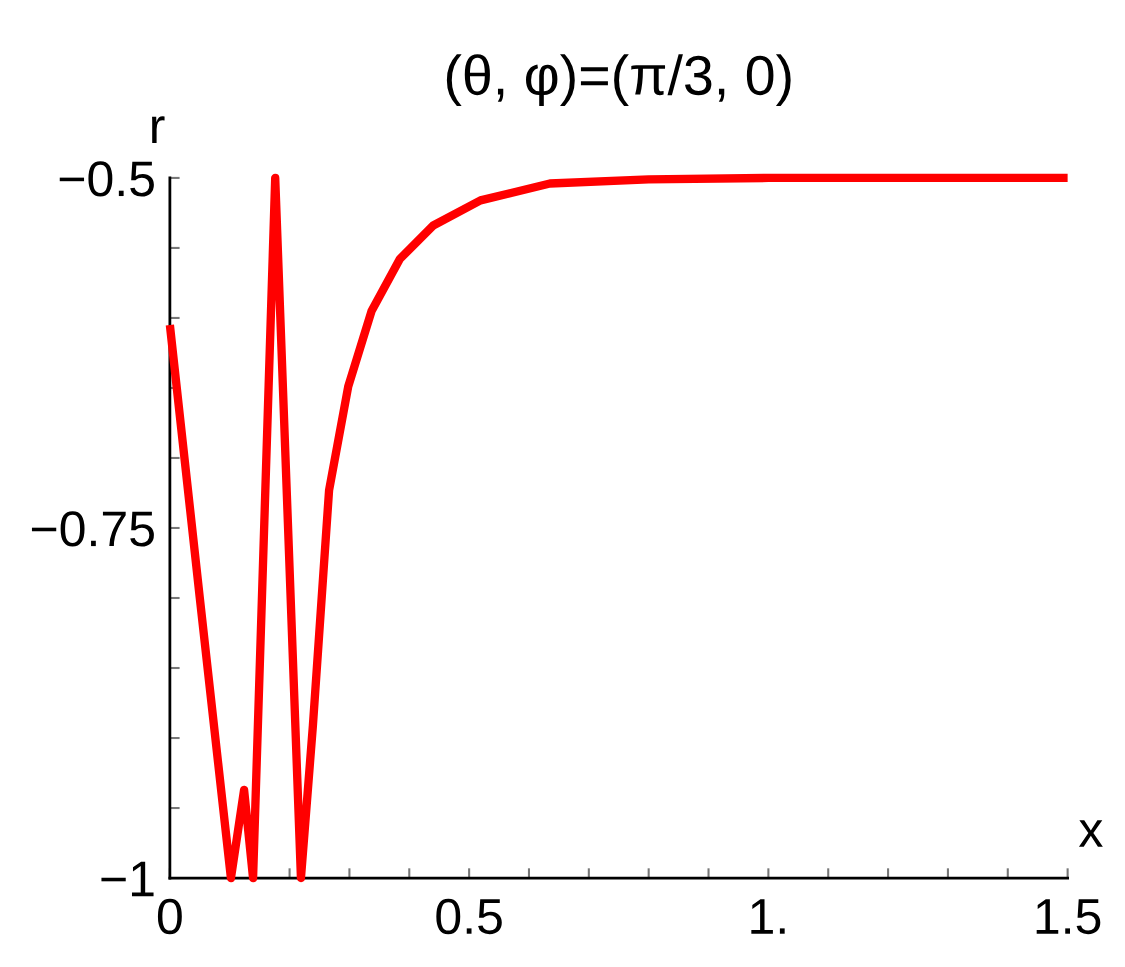 This screenshot has height=967, width=1125. Describe the element at coordinates (1090, 833) in the screenshot. I see `x-axis-title: x` at that location.